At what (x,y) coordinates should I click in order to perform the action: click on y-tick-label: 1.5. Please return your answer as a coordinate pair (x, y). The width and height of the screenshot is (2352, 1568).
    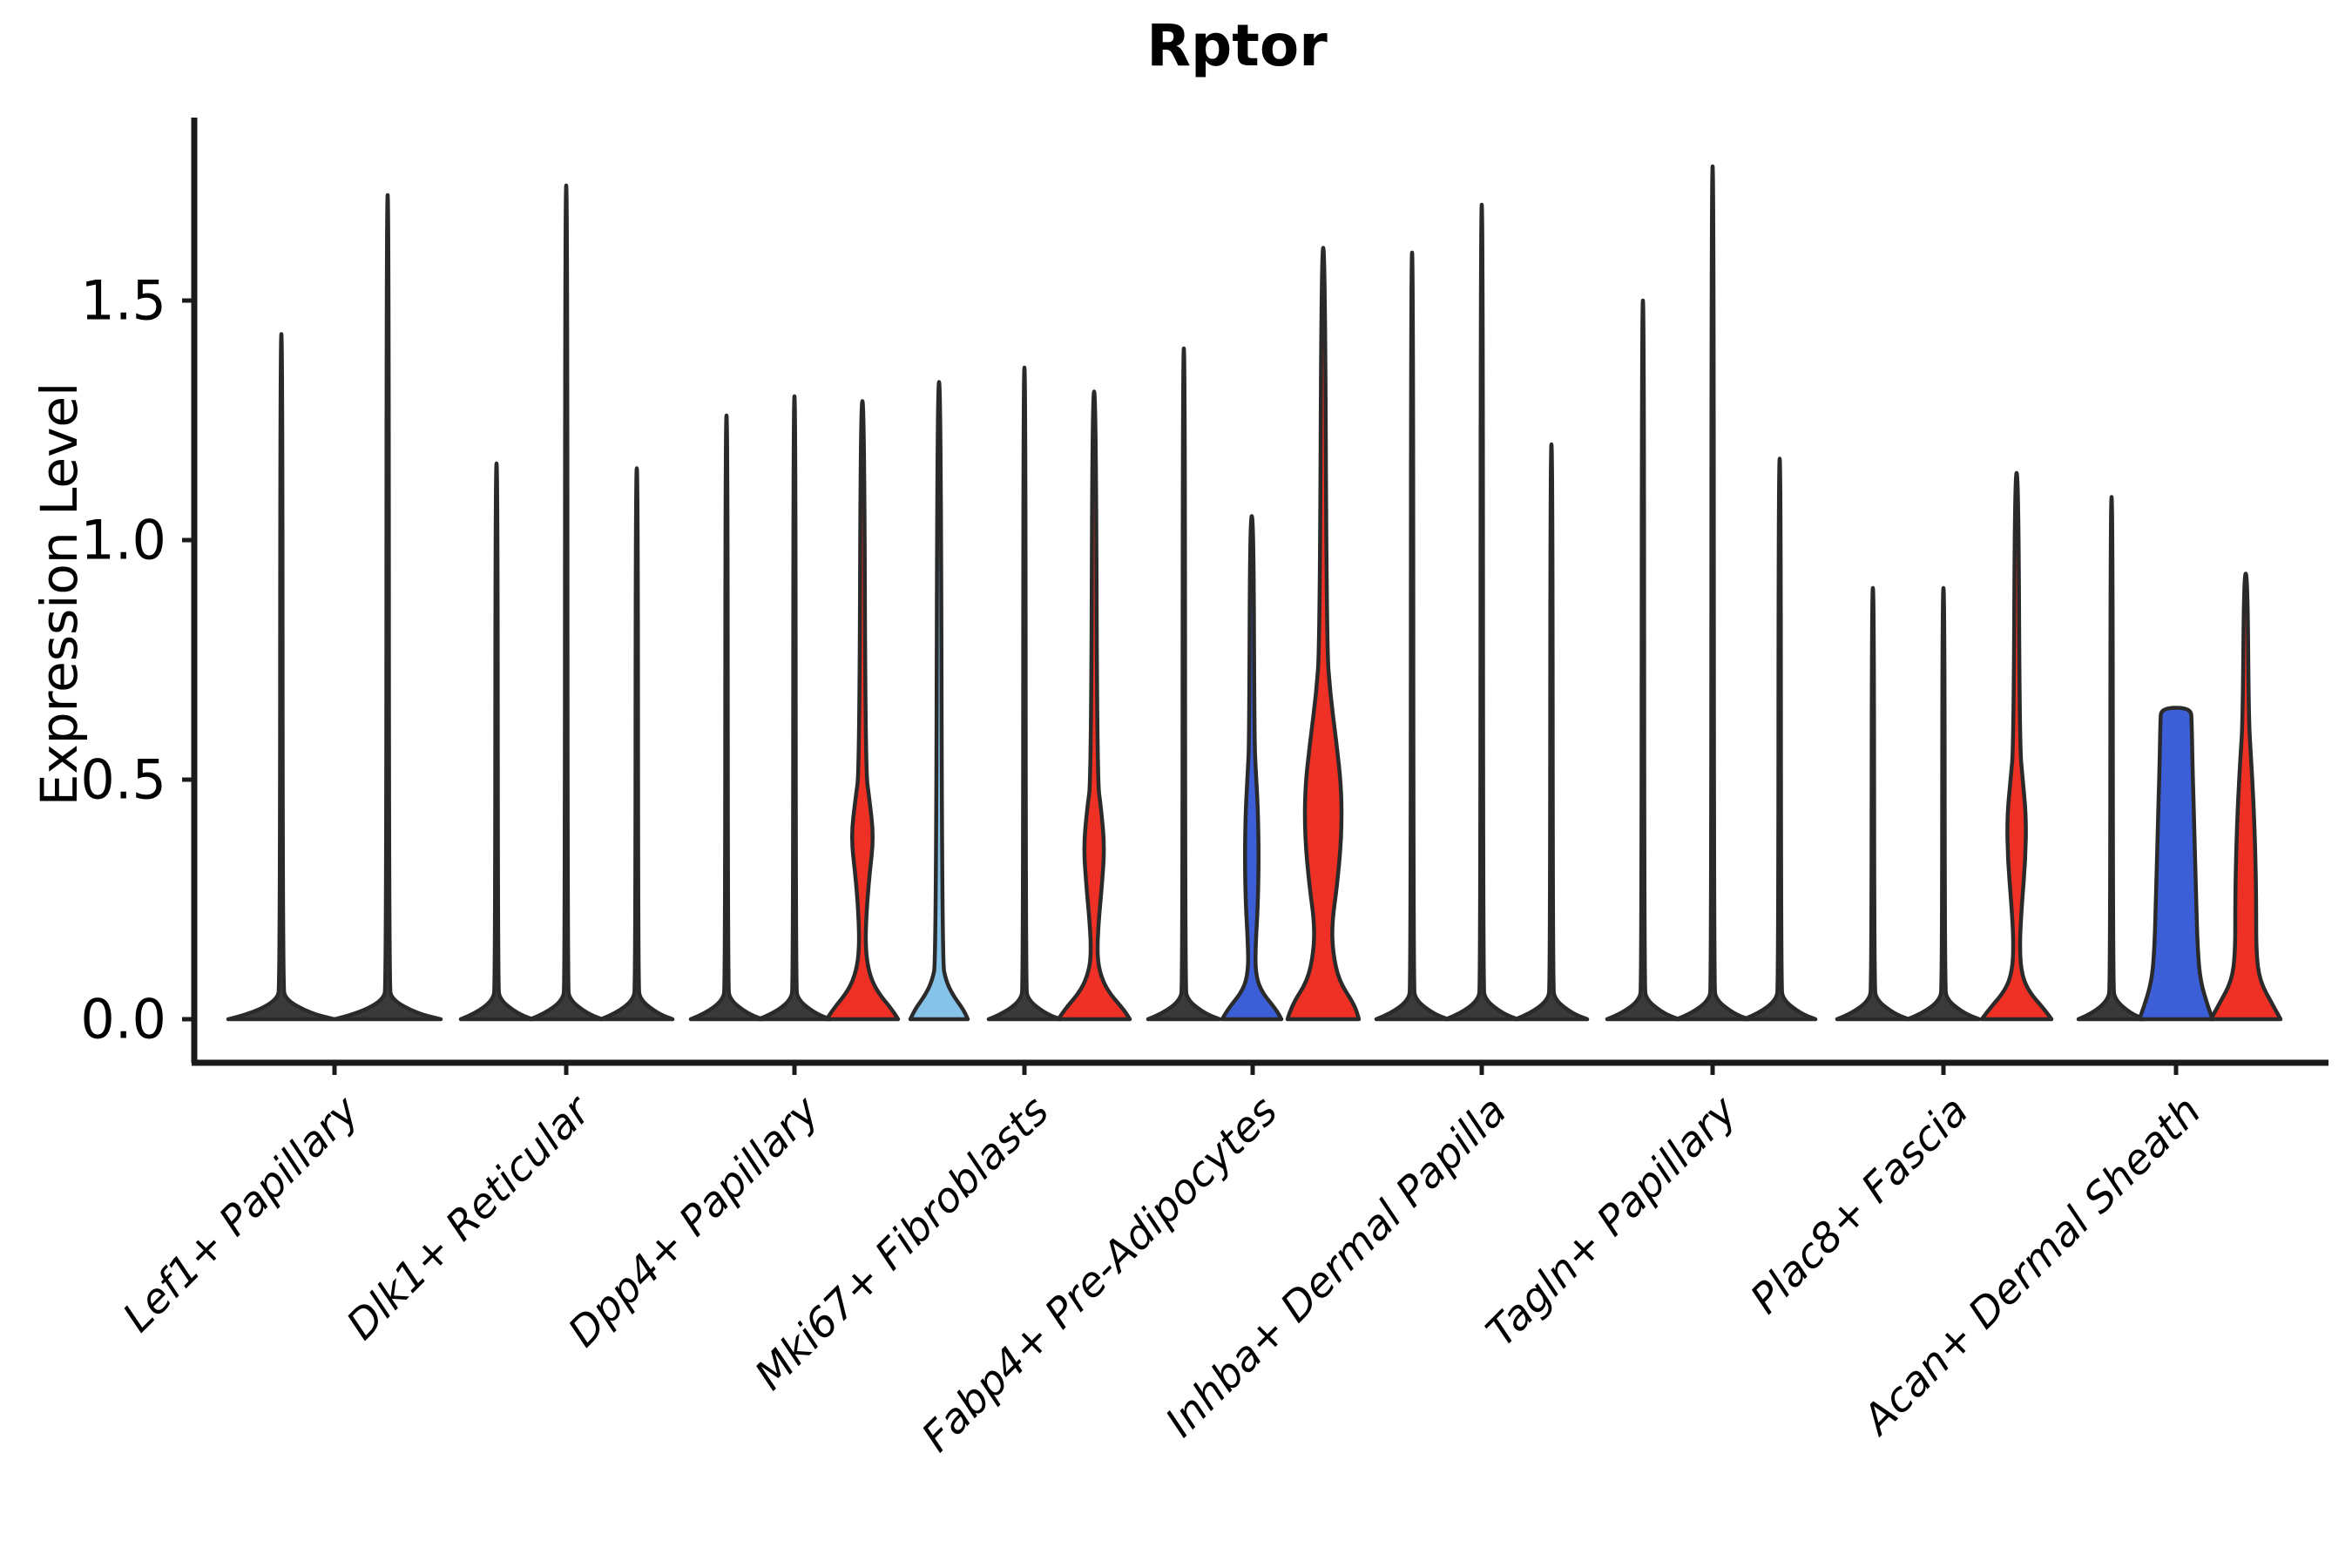
    Looking at the image, I should click on (123, 300).